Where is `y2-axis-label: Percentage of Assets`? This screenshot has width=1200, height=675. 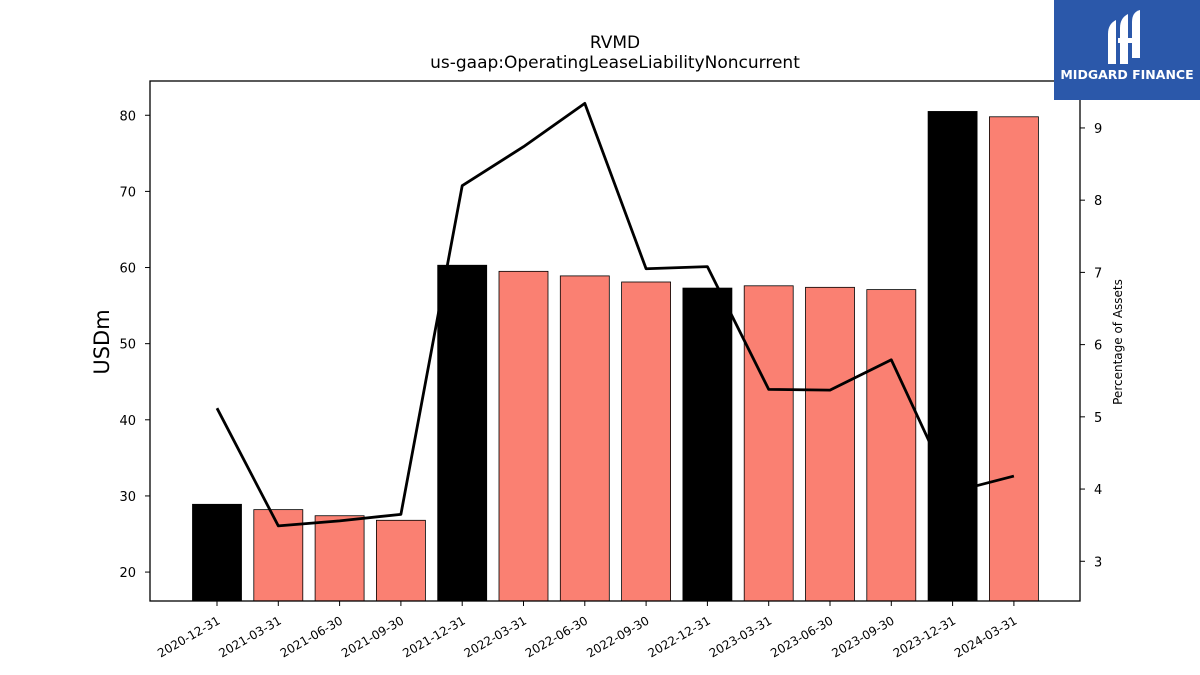 y2-axis-label: Percentage of Assets is located at coordinates (1118, 342).